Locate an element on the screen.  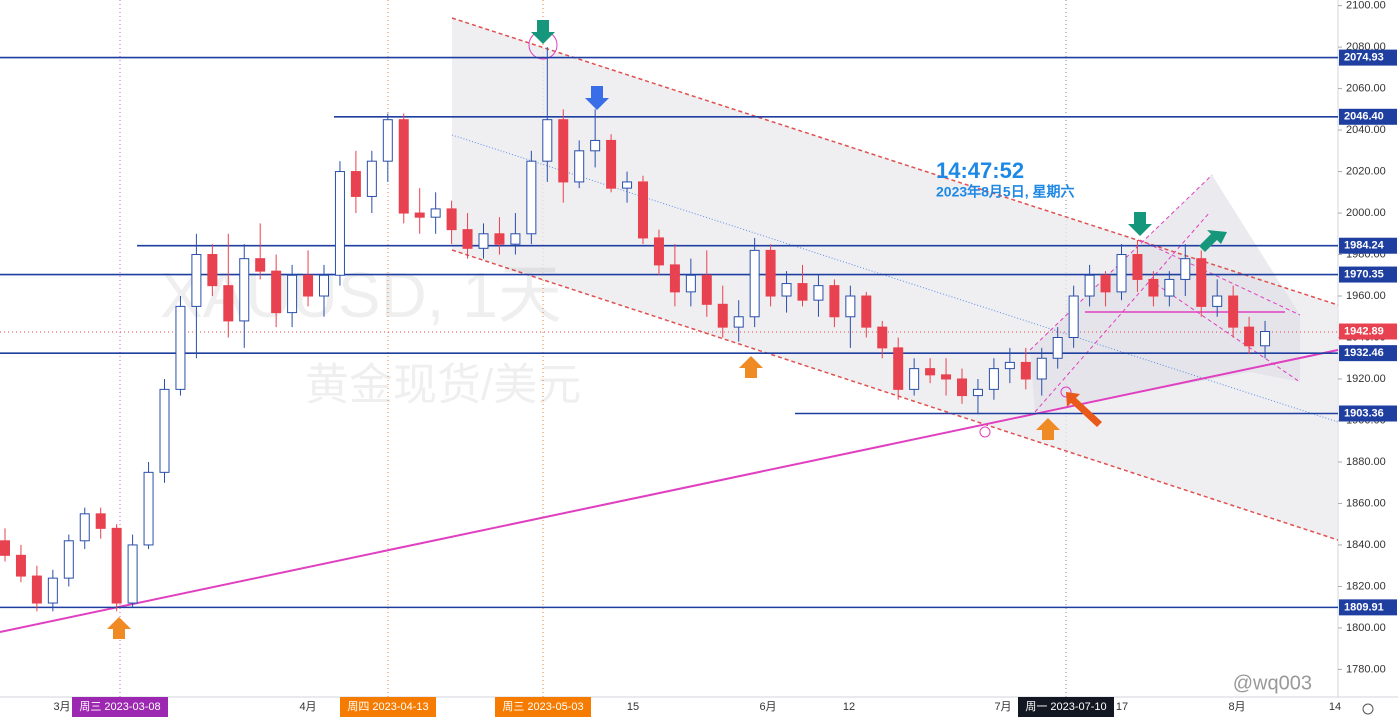
x-tick-label: 15 is located at coordinates (633, 707).